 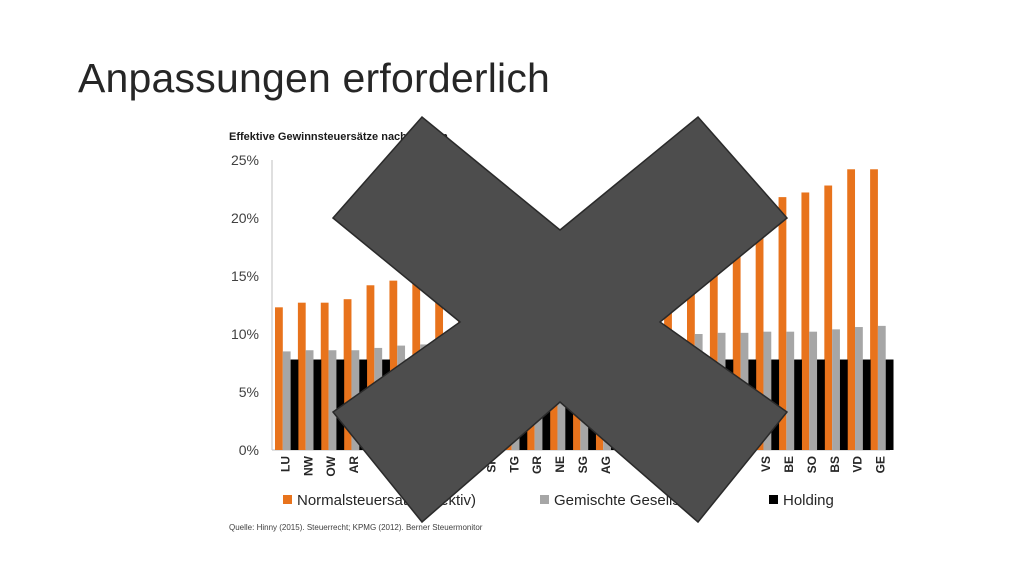 I want to click on x-tick-label: LU, so click(x=285, y=464).